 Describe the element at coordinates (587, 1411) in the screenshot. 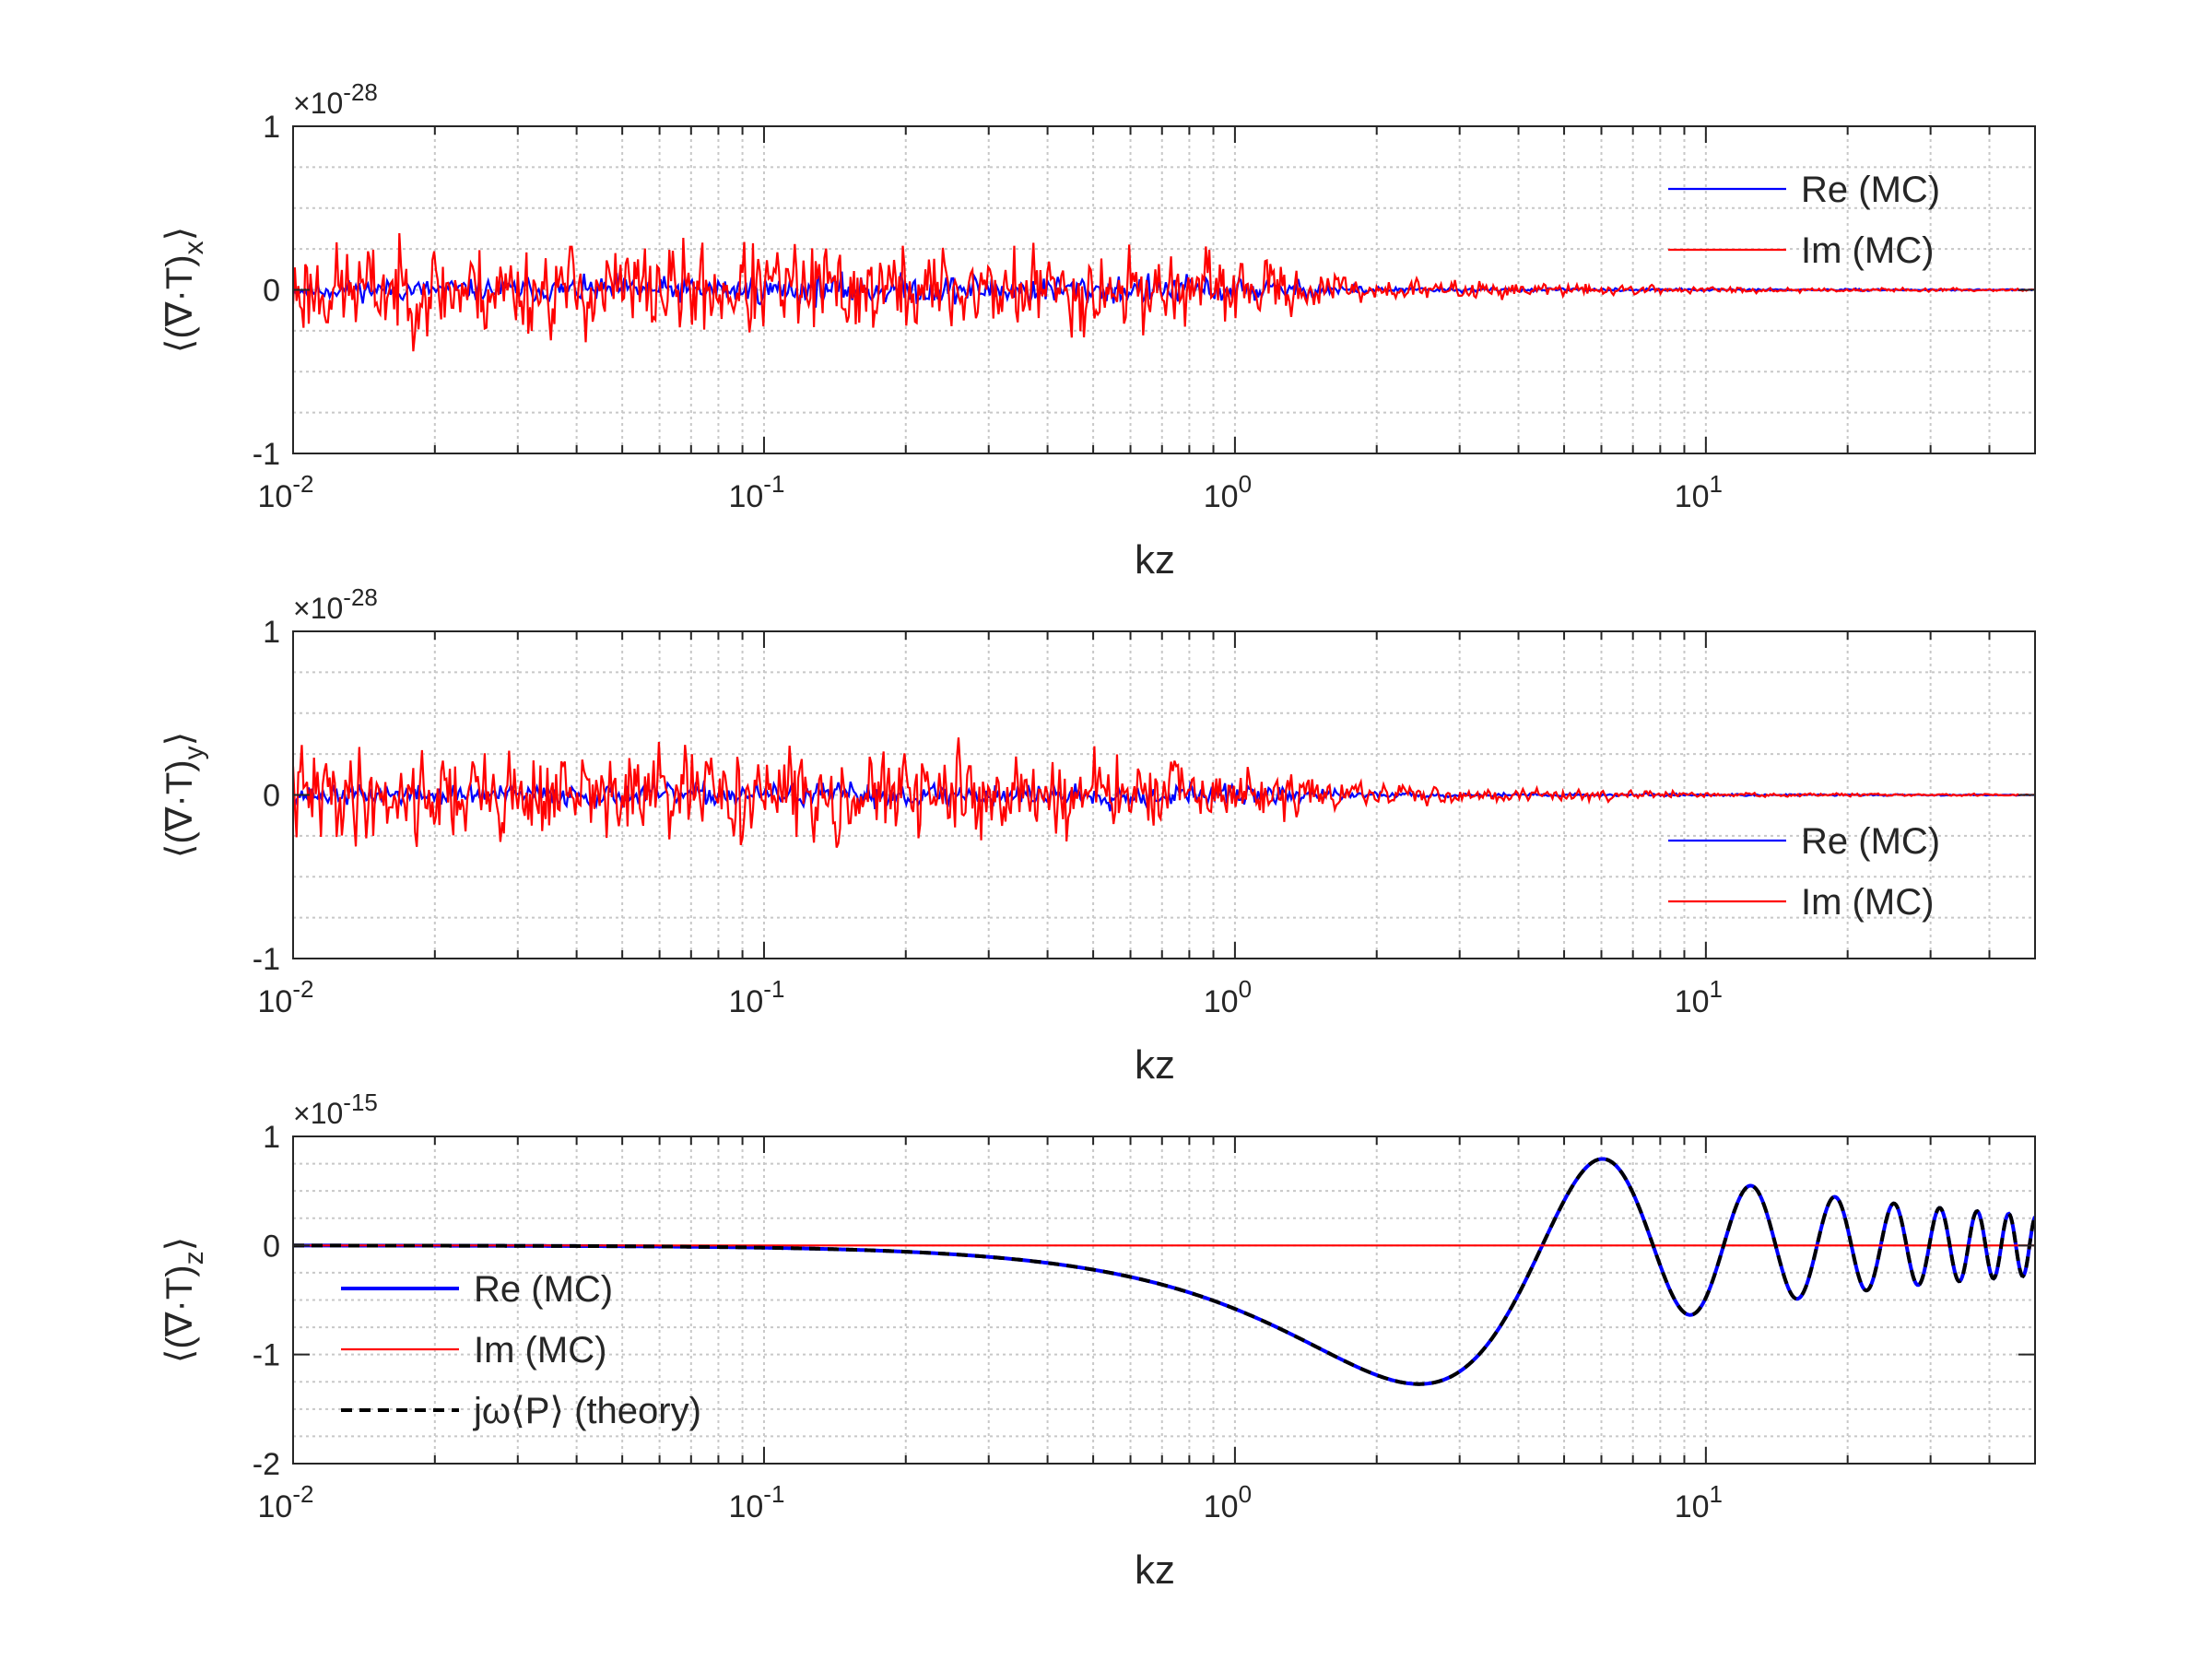

I see `legend-label: jω⟨P⟩ (theory)` at that location.